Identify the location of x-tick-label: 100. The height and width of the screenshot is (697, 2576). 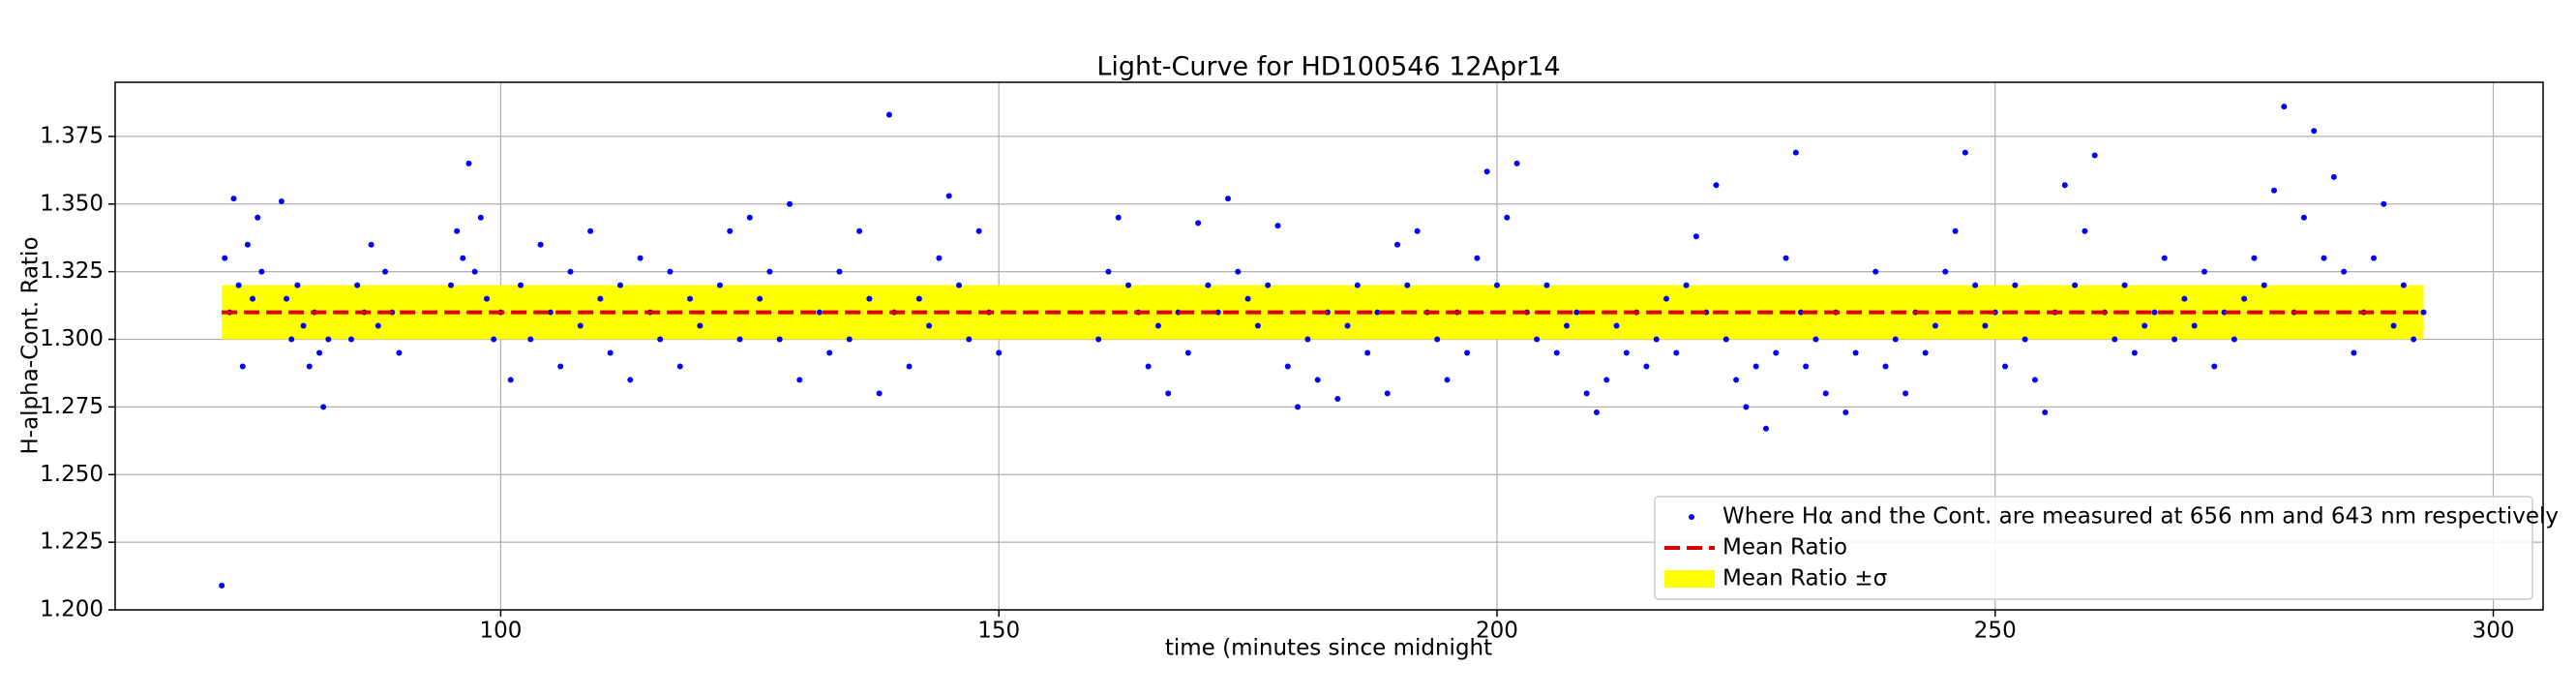
(500, 631).